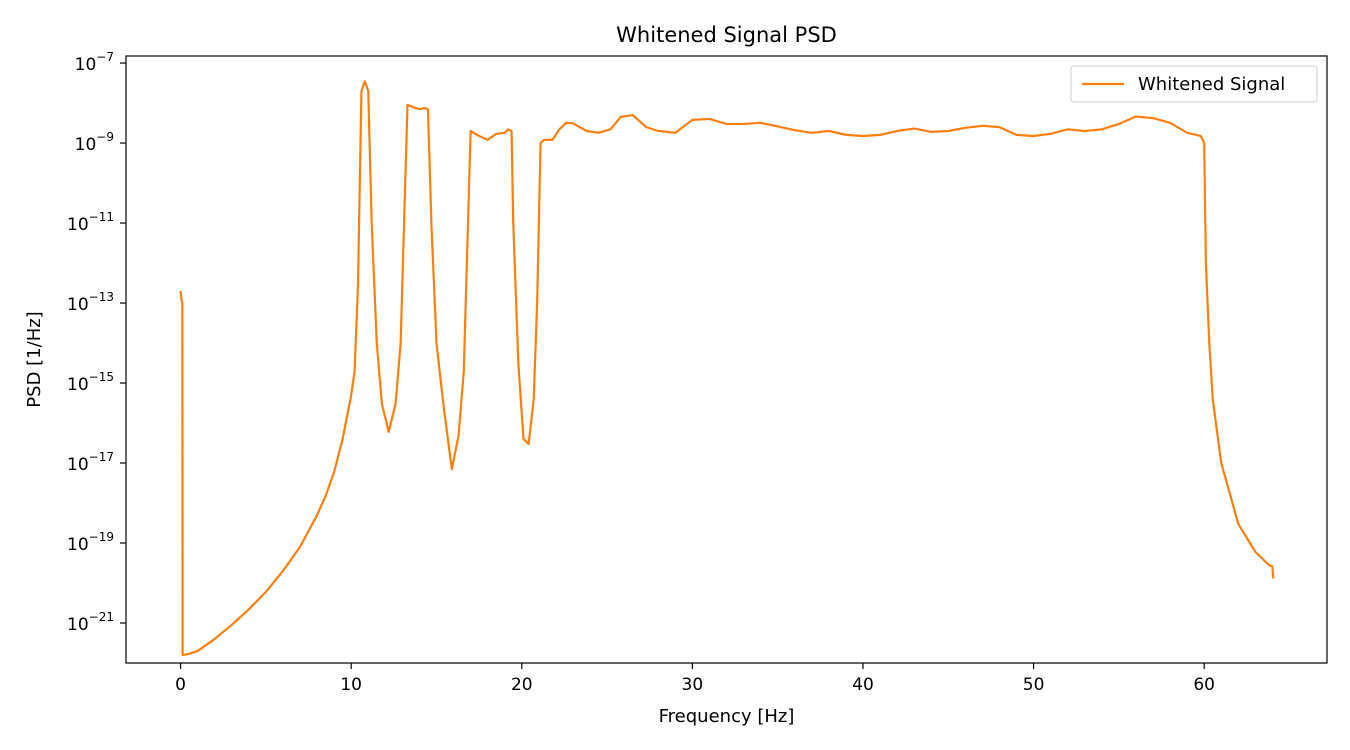 The width and height of the screenshot is (1350, 750). Describe the element at coordinates (522, 685) in the screenshot. I see `x-tick-label: 20` at that location.